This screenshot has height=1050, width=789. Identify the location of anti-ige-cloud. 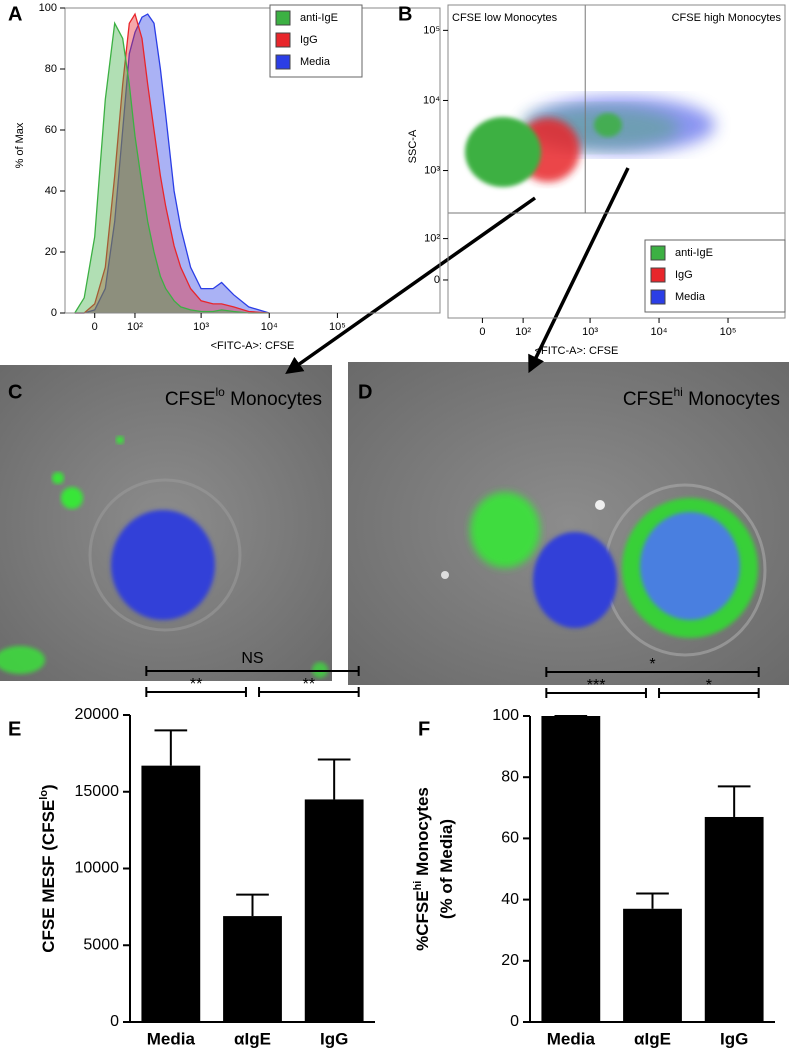
(503, 152).